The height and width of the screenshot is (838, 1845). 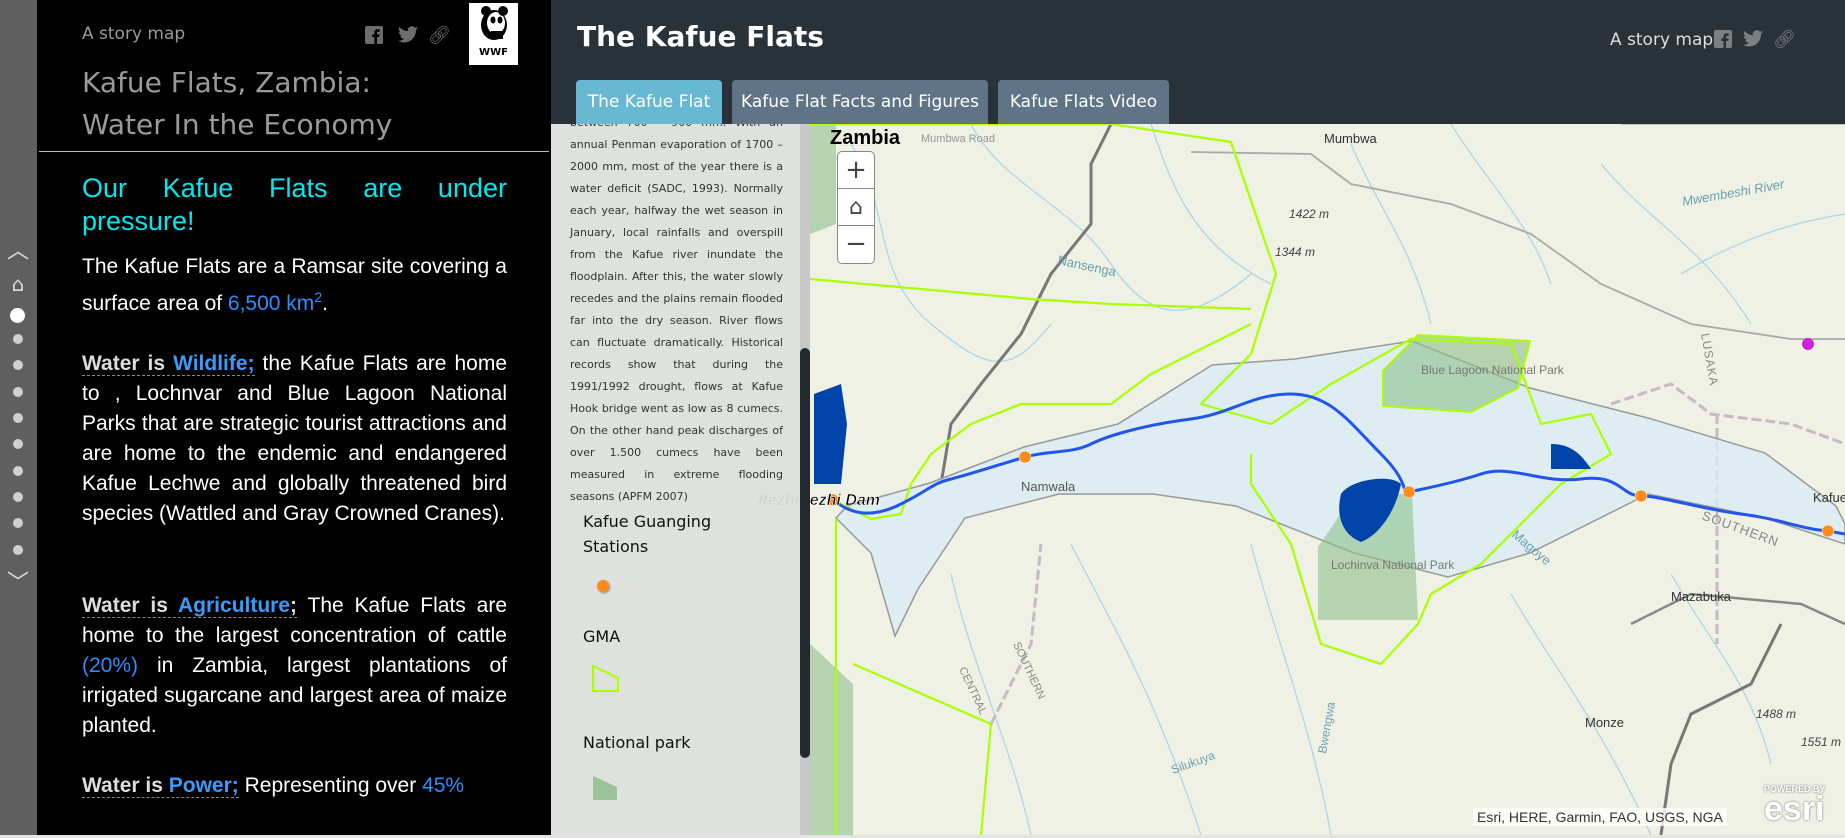 I want to click on national-park-blue-lagoon, so click(x=1457, y=373).